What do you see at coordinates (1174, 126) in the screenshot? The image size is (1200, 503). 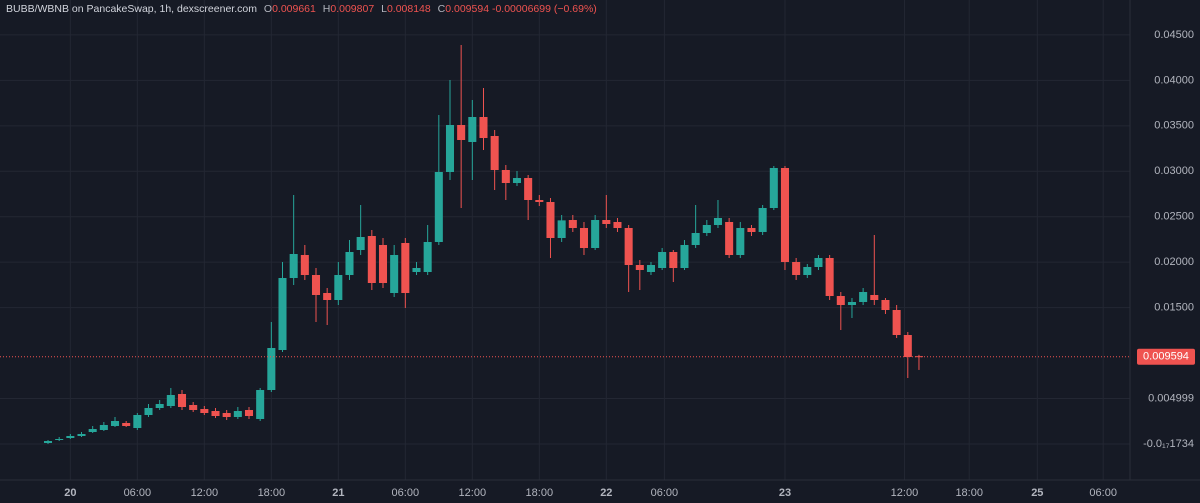 I see `y-tick-label: 0.03500` at bounding box center [1174, 126].